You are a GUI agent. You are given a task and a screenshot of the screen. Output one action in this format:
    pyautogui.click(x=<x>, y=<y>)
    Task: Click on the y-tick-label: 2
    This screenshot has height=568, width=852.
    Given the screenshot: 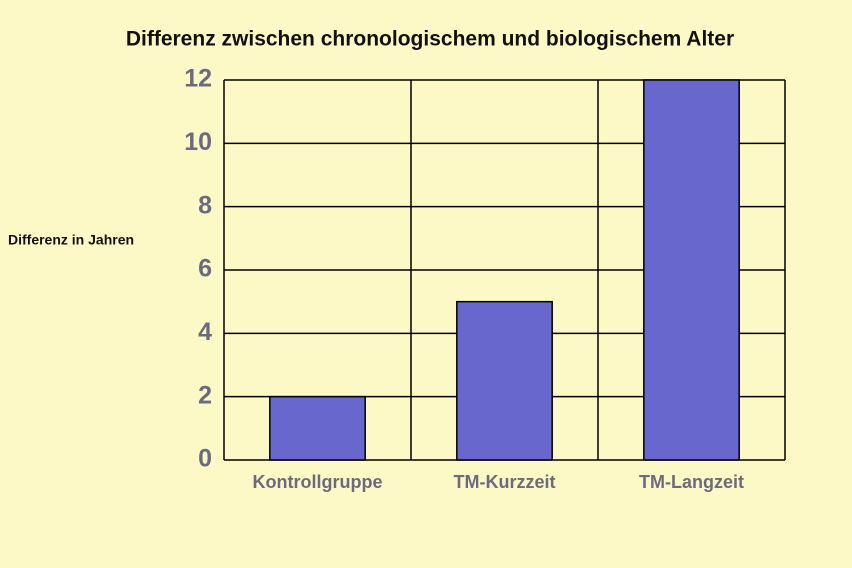 What is the action you would take?
    pyautogui.click(x=205, y=395)
    